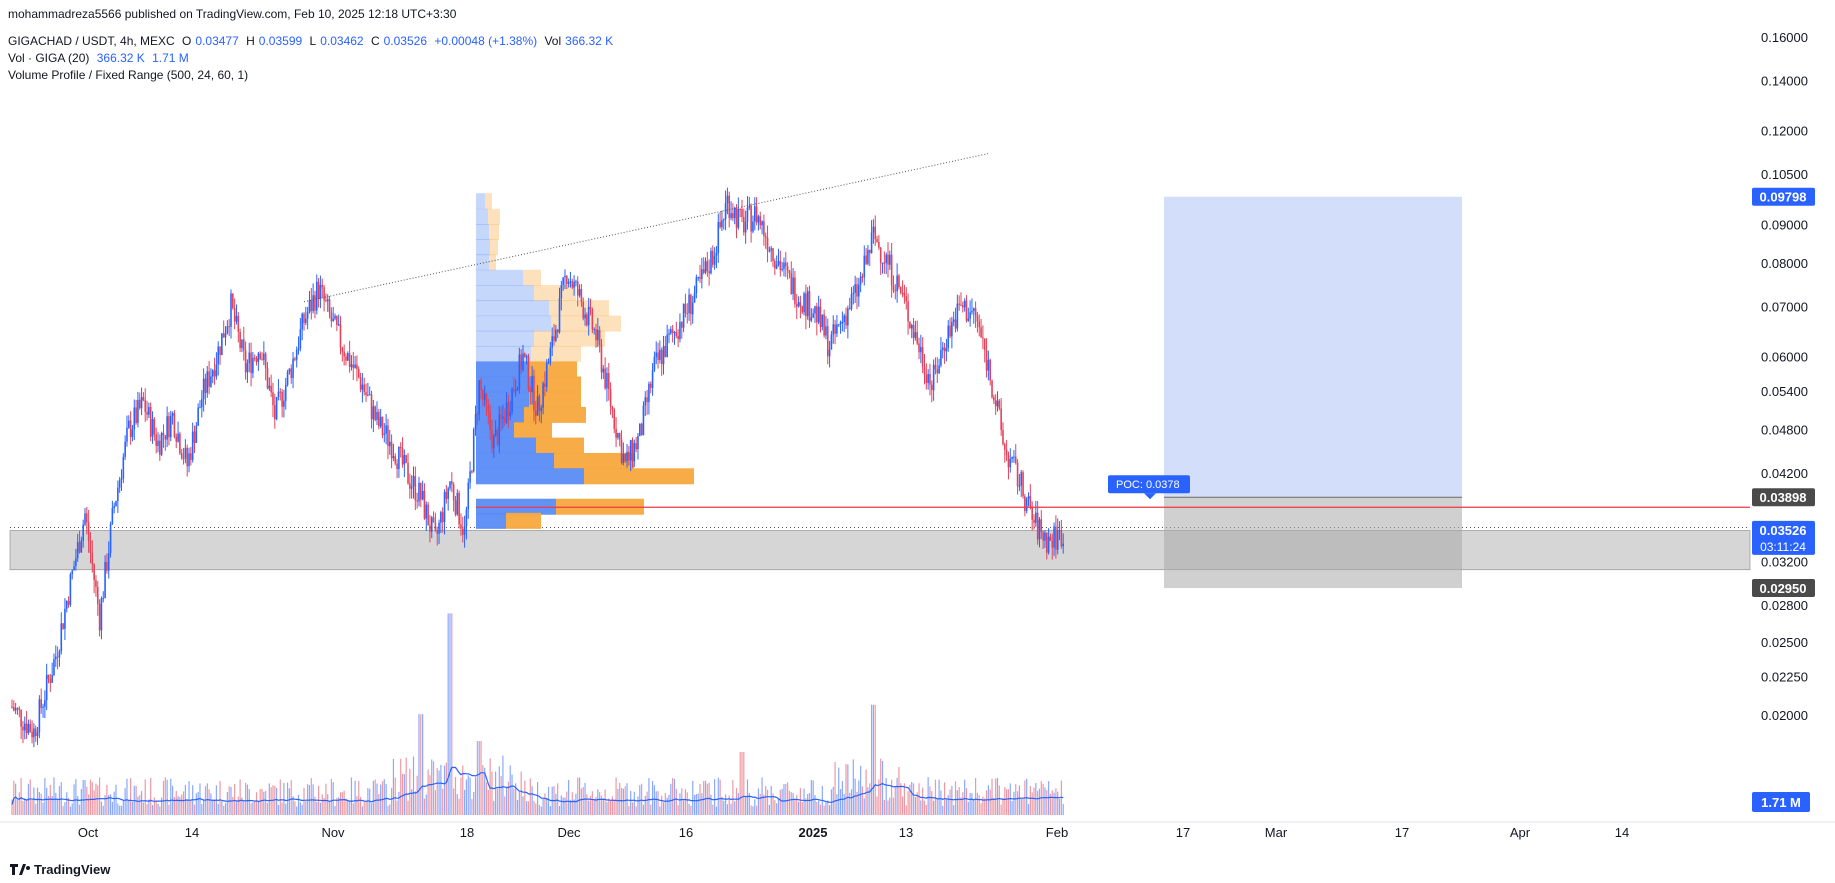  Describe the element at coordinates (60, 869) in the screenshot. I see `tradingview-logo: TradingView` at that location.